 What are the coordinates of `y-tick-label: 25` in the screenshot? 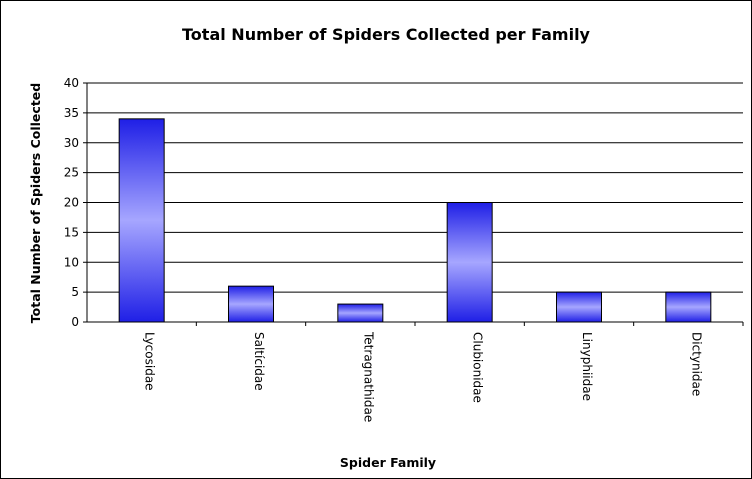 It's located at (71, 173).